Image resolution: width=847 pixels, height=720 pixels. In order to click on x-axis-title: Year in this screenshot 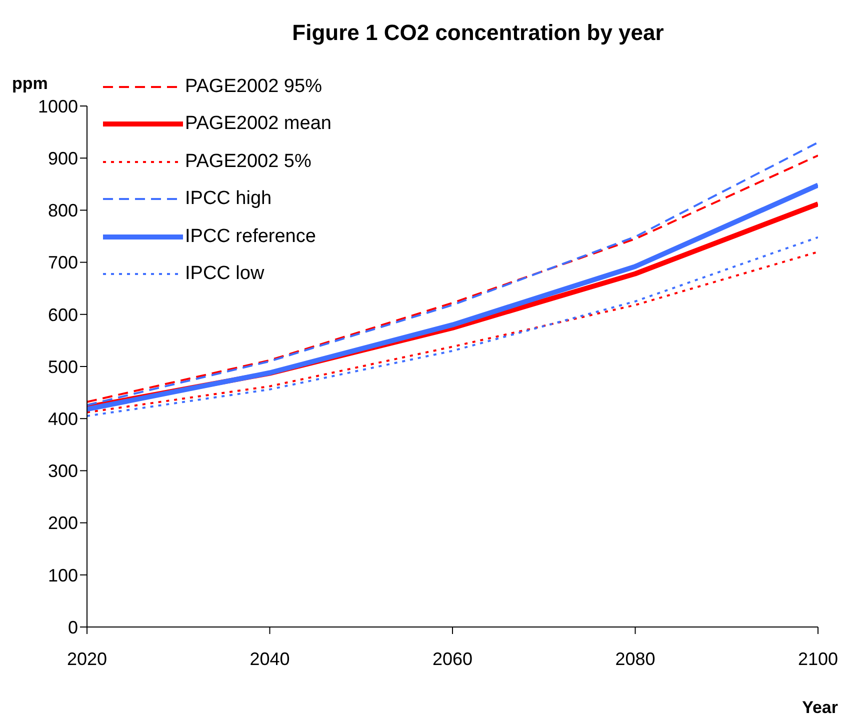, I will do `click(820, 708)`.